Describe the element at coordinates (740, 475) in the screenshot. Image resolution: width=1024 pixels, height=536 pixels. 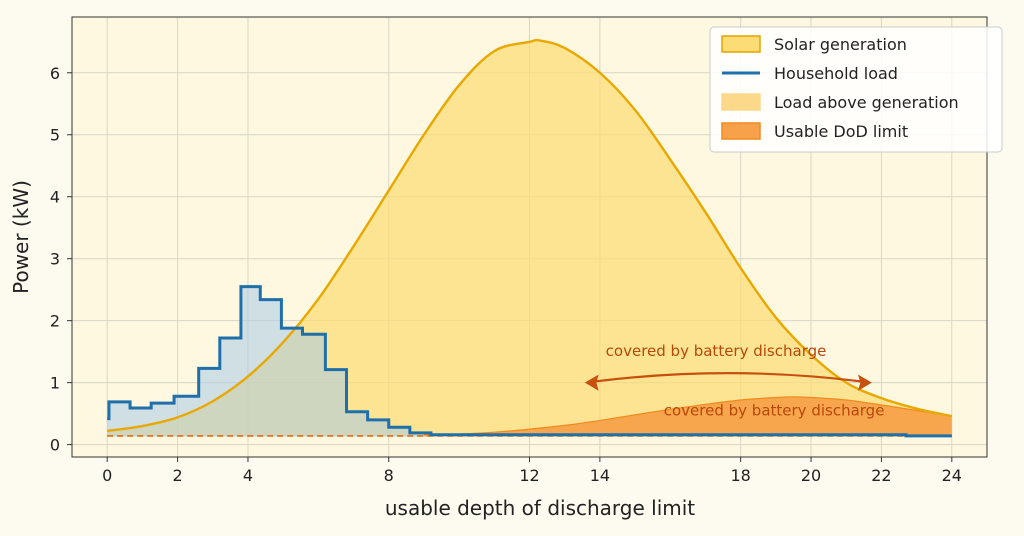
I see `x-tick-label: 18` at that location.